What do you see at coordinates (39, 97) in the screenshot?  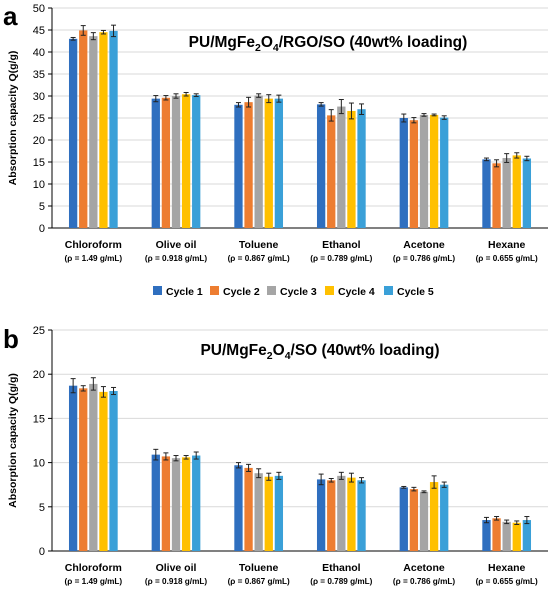 I see `y-tick-label: 30` at bounding box center [39, 97].